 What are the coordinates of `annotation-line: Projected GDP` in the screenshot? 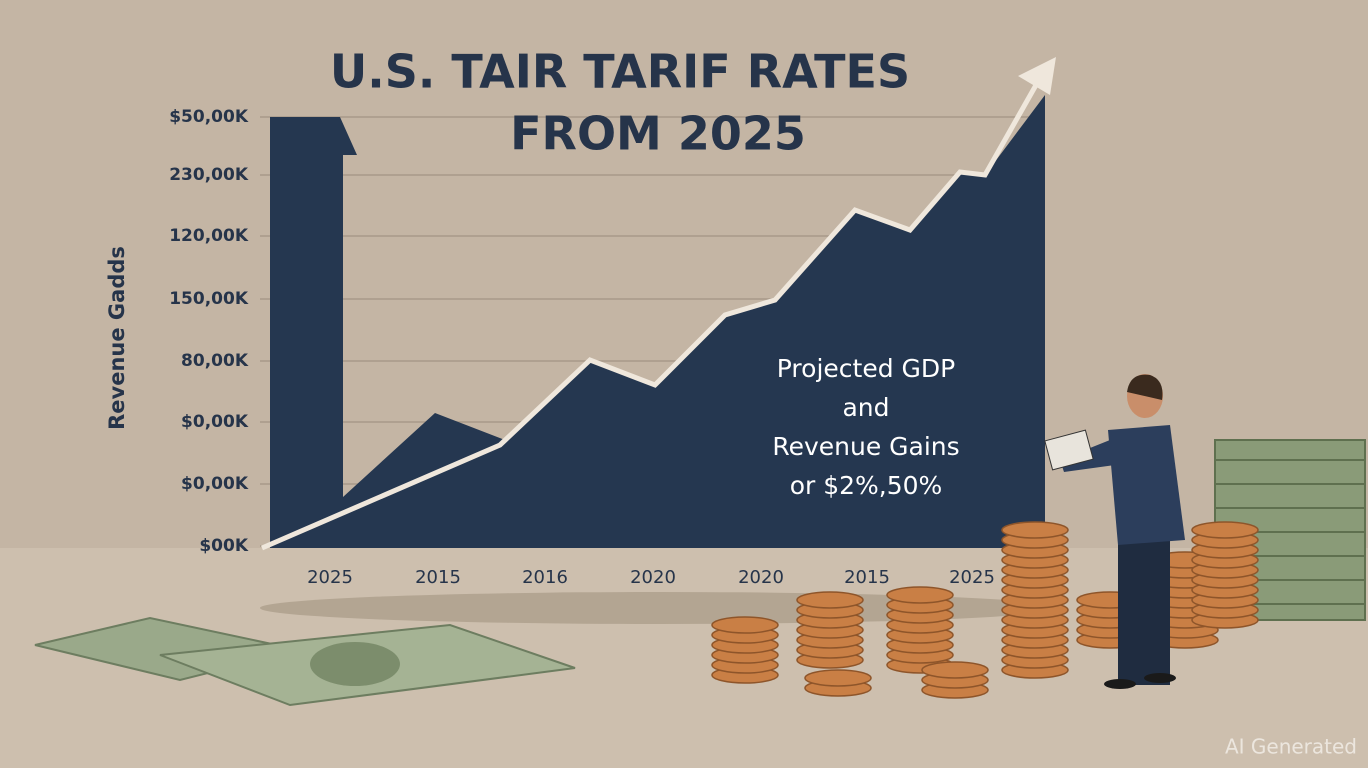 It's located at (866, 368).